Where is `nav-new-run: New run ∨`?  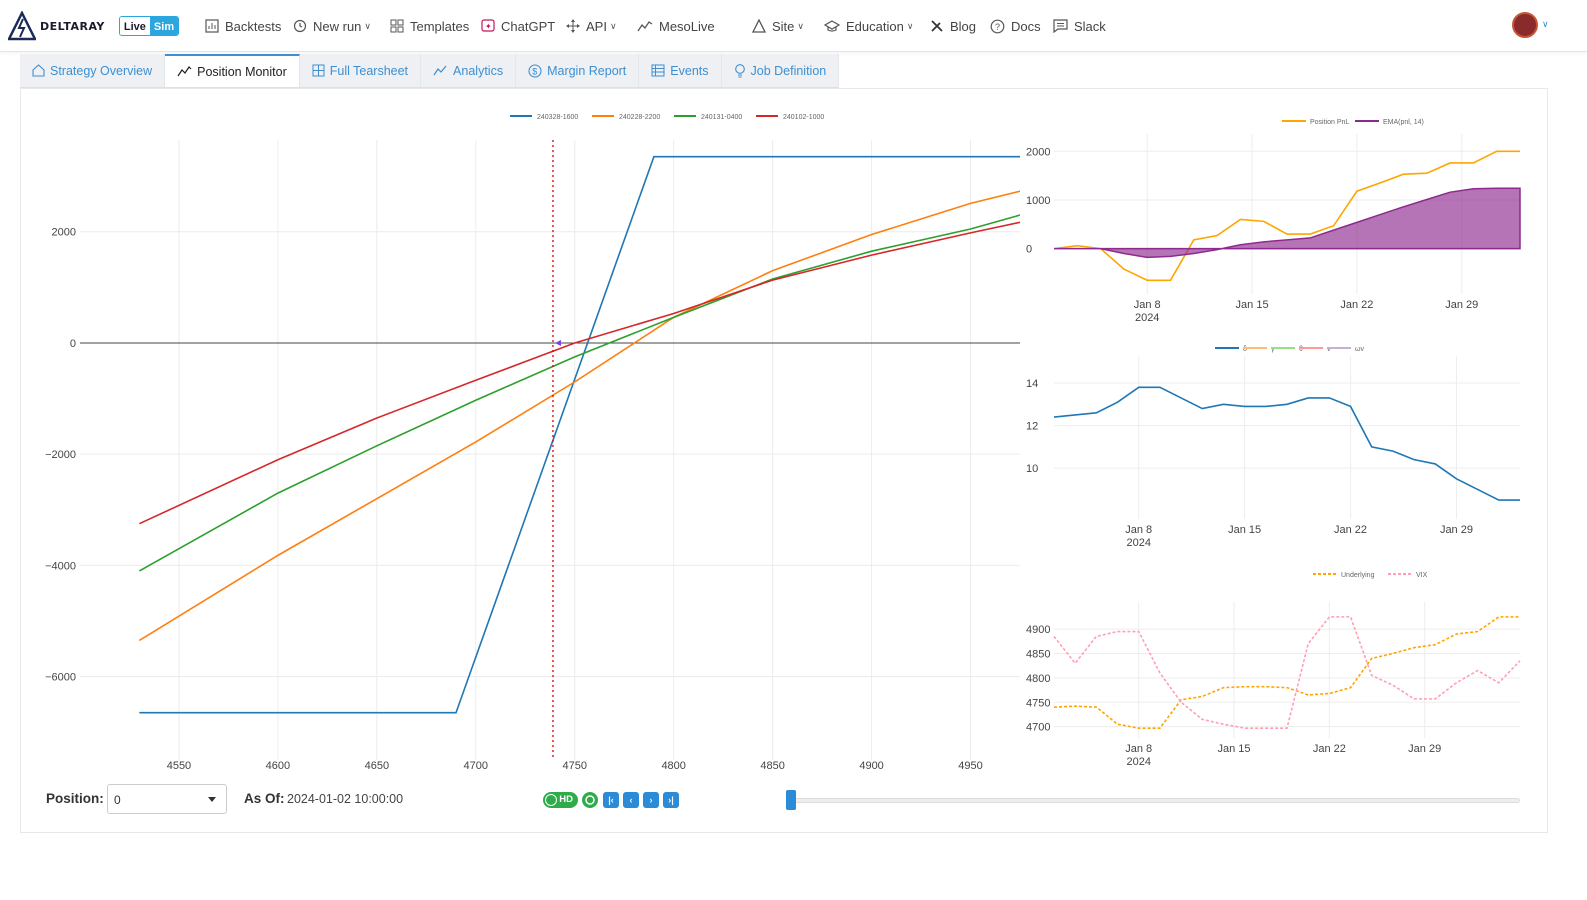 nav-new-run: New run ∨ is located at coordinates (332, 26).